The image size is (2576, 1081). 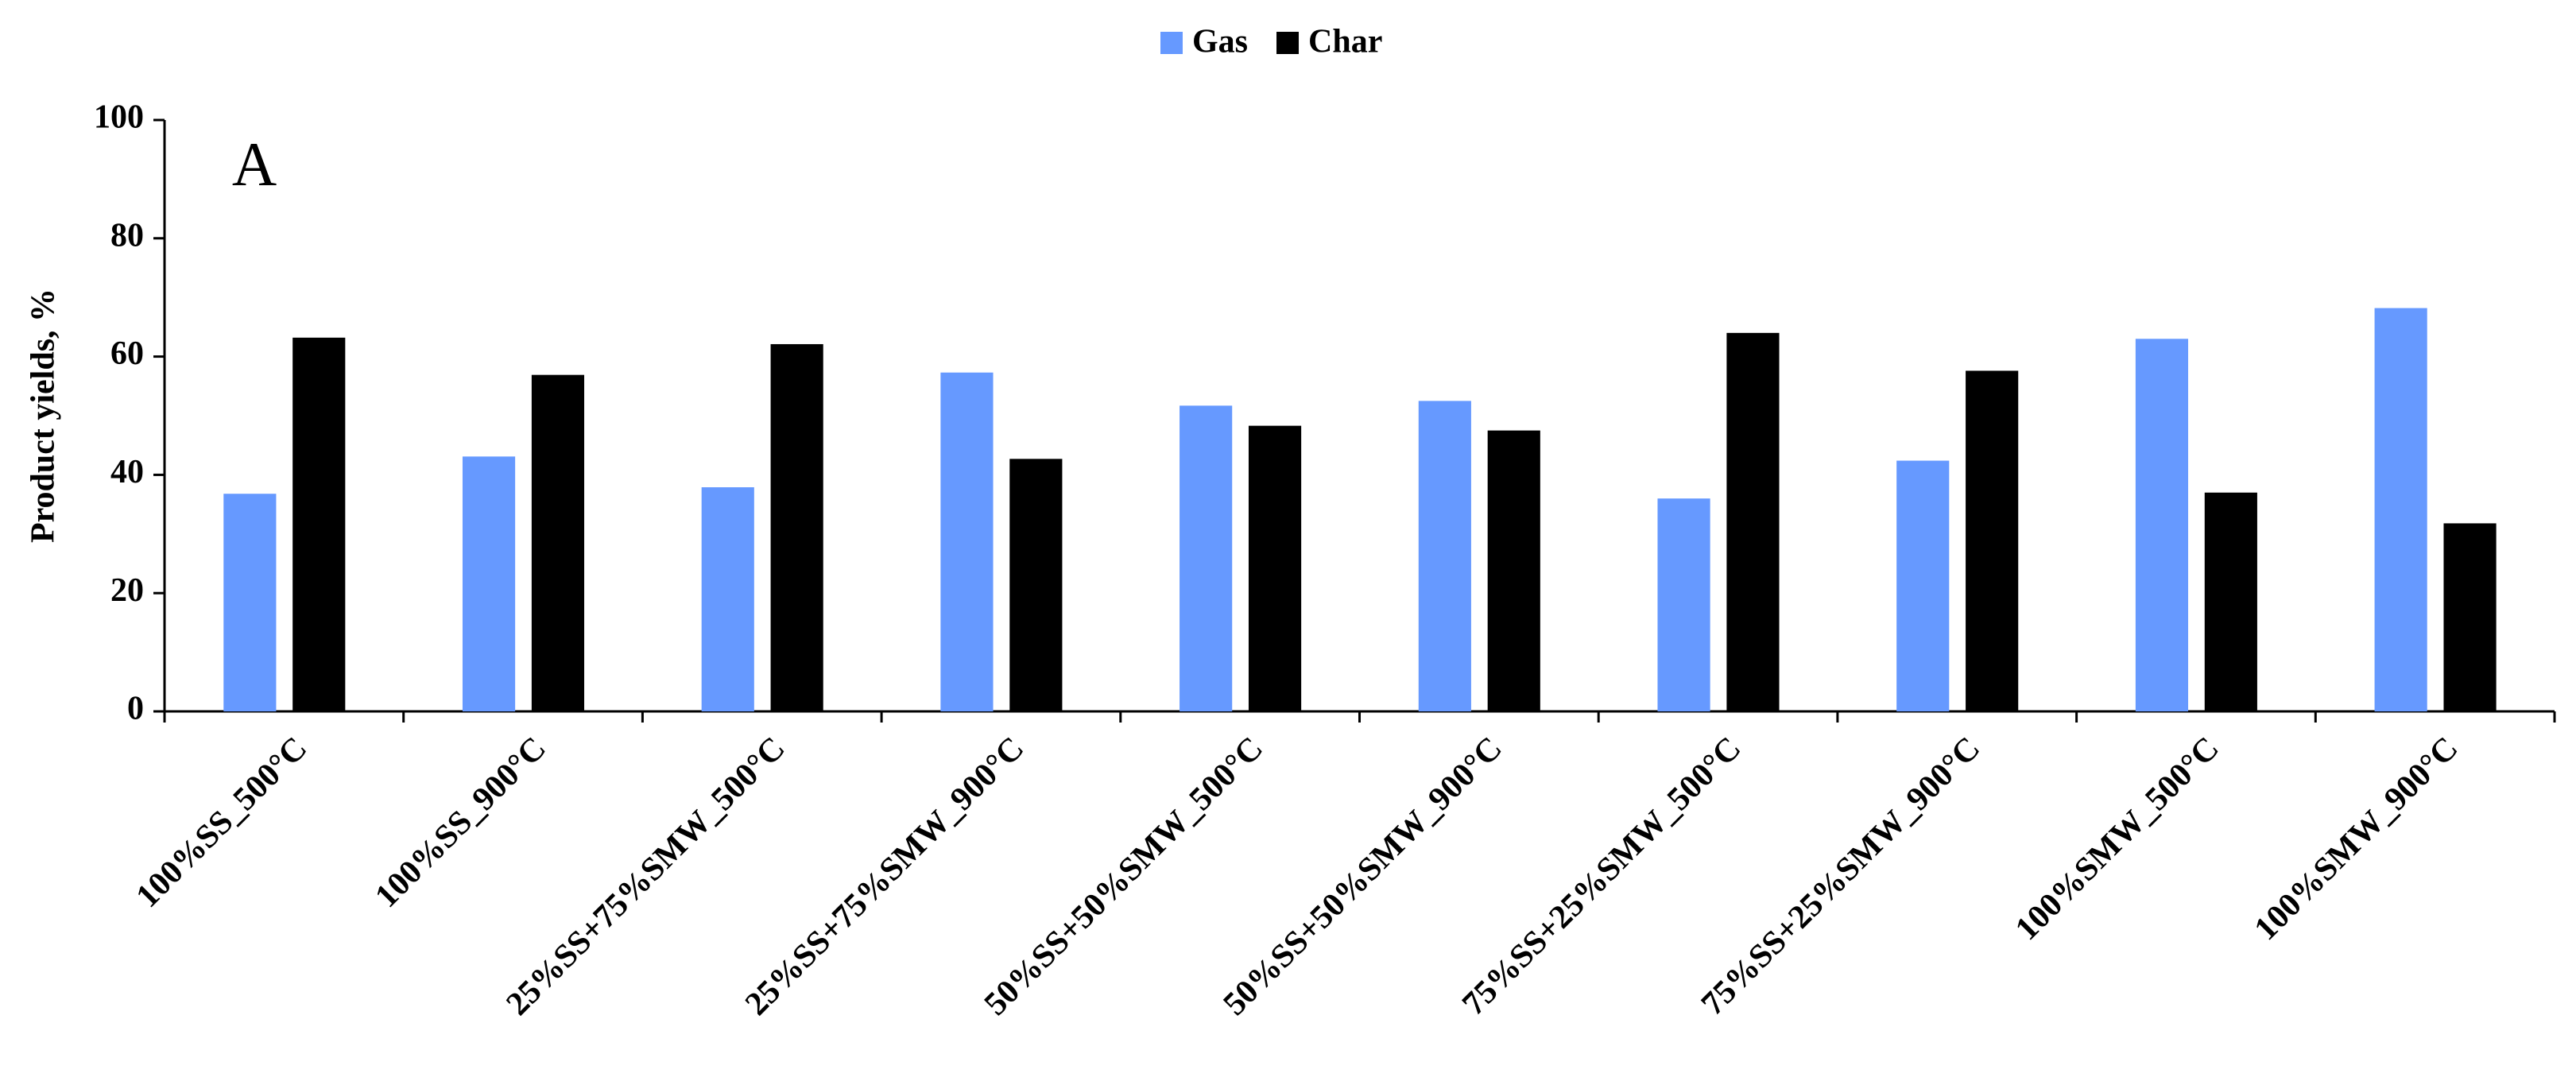 What do you see at coordinates (2117, 839) in the screenshot?
I see `x-tick-label: 100%SMW_500°C` at bounding box center [2117, 839].